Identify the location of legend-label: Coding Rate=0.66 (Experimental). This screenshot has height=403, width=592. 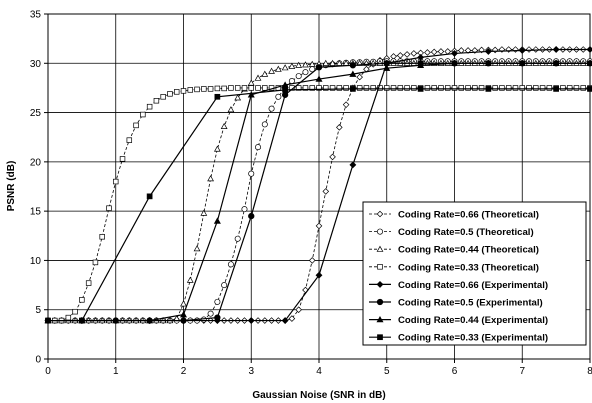
(473, 285).